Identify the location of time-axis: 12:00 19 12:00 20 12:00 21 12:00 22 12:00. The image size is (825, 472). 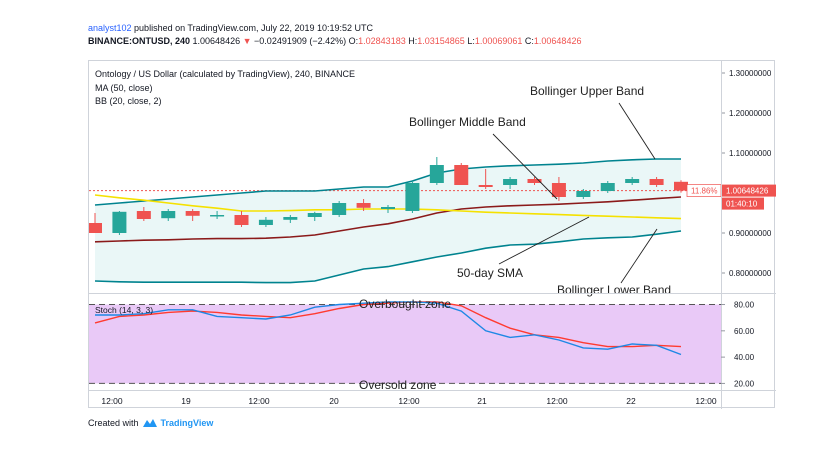
(409, 401).